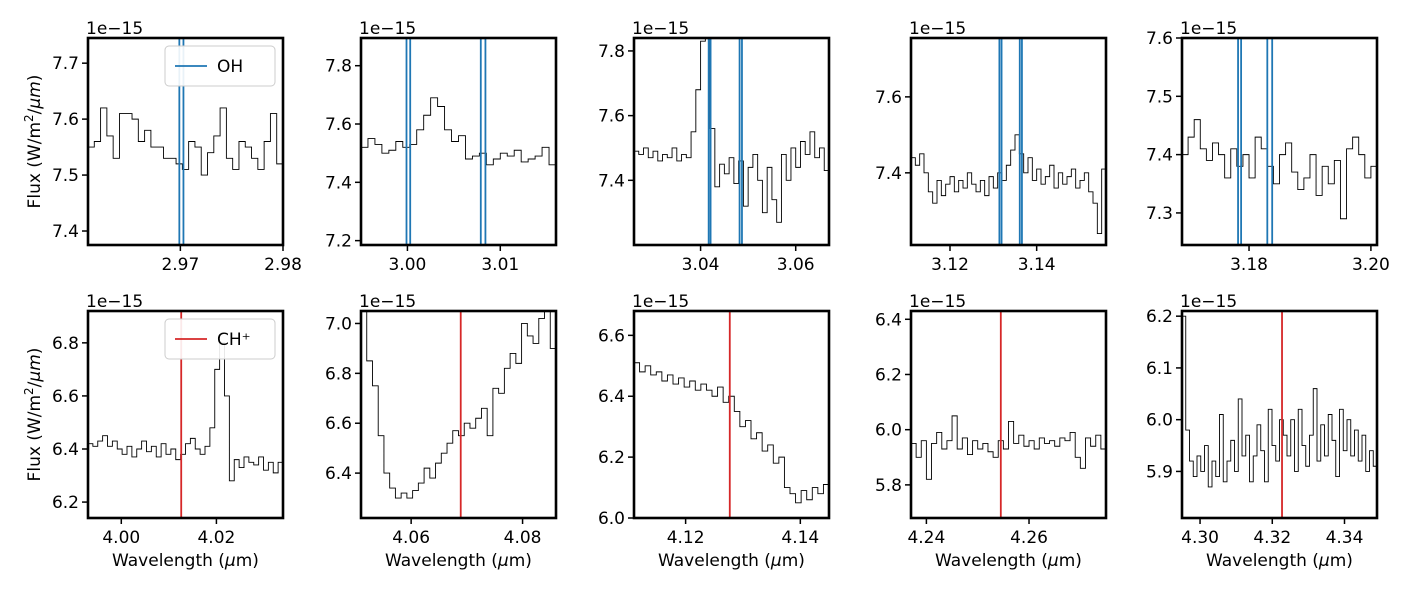 The width and height of the screenshot is (1417, 591). I want to click on x-tick-label: 3.04, so click(701, 265).